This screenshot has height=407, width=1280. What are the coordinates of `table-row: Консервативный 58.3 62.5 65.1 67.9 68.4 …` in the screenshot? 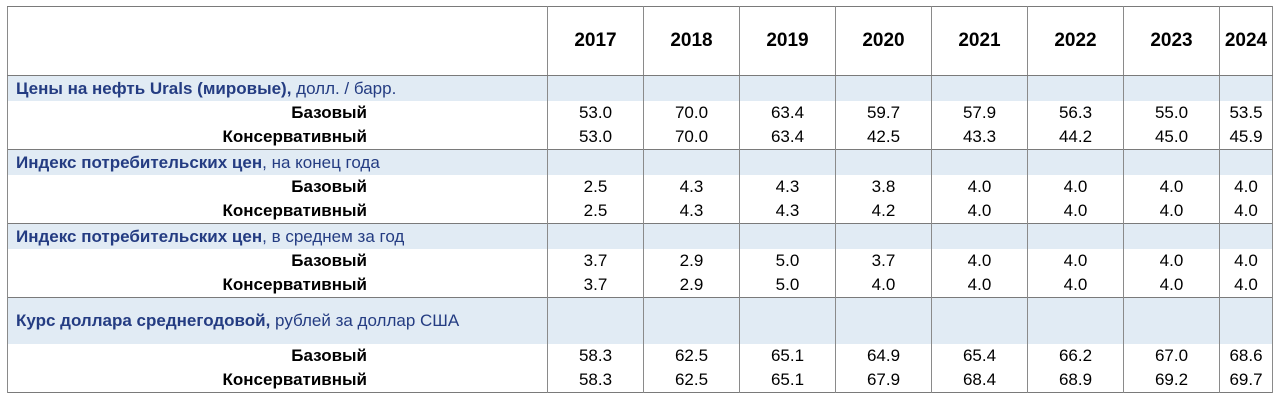 It's located at (640, 380).